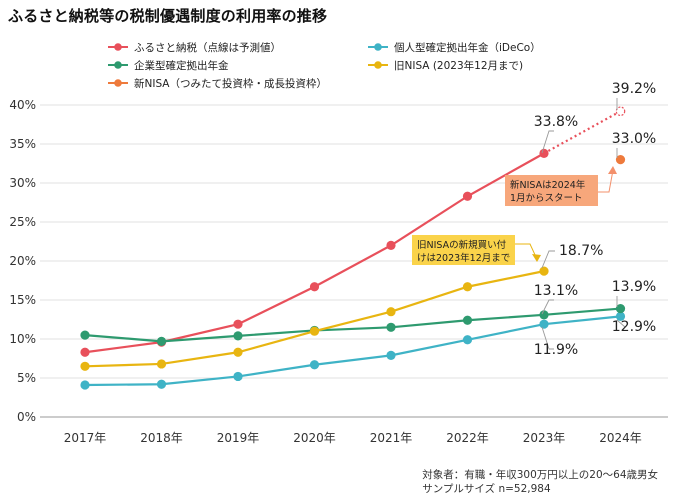  Describe the element at coordinates (467, 438) in the screenshot. I see `x-tick-label: 2022年` at that location.